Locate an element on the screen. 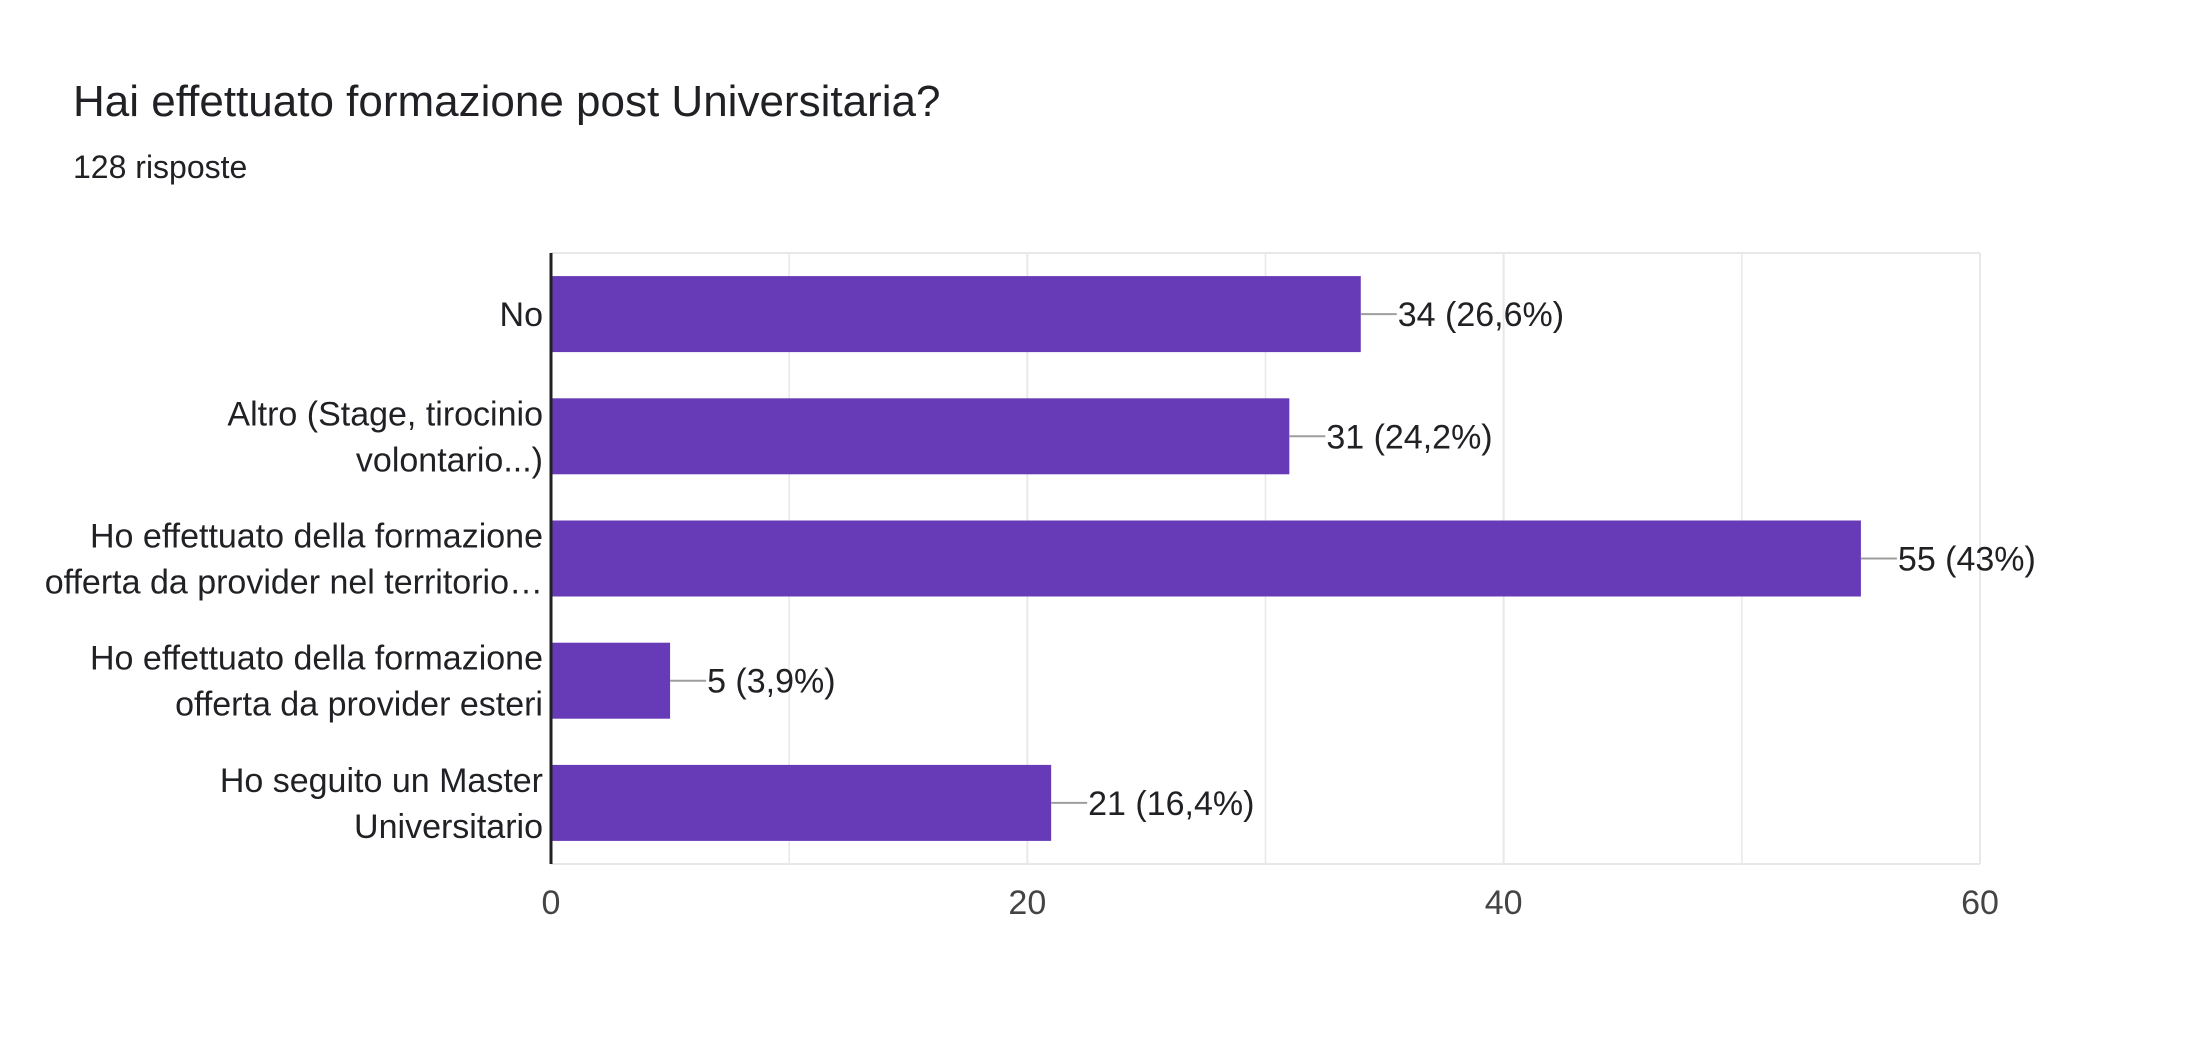 Image resolution: width=2196 pixels, height=1044 pixels. x-tick-label: 20 is located at coordinates (1027, 903).